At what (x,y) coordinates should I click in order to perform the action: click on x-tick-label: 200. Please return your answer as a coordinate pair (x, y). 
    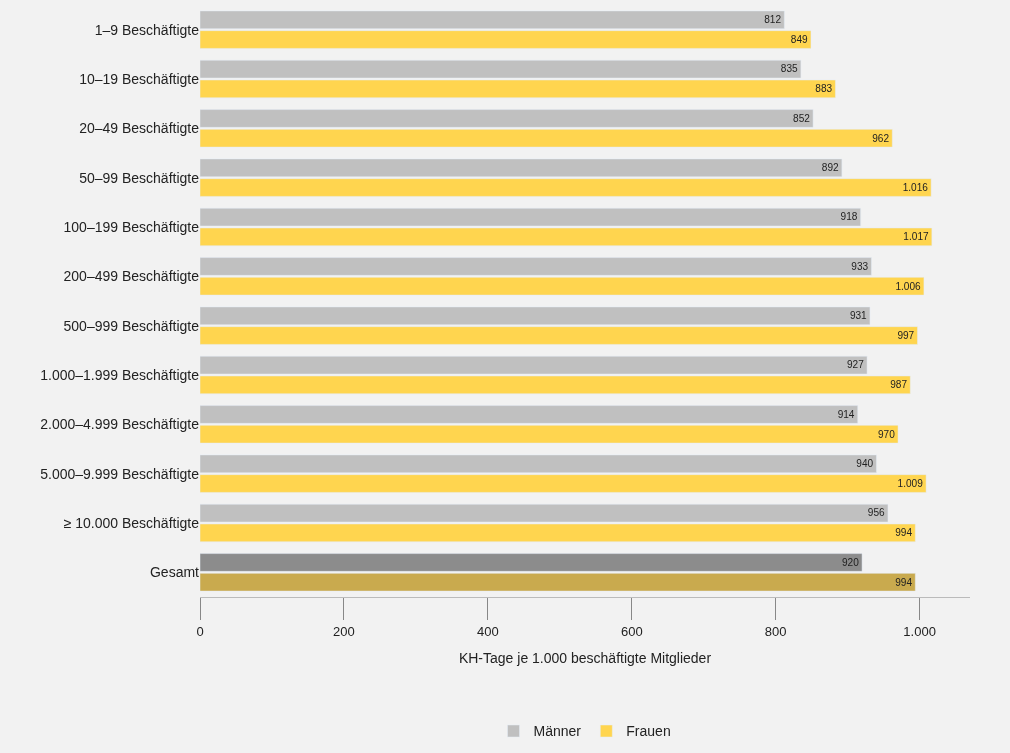
    Looking at the image, I should click on (344, 631).